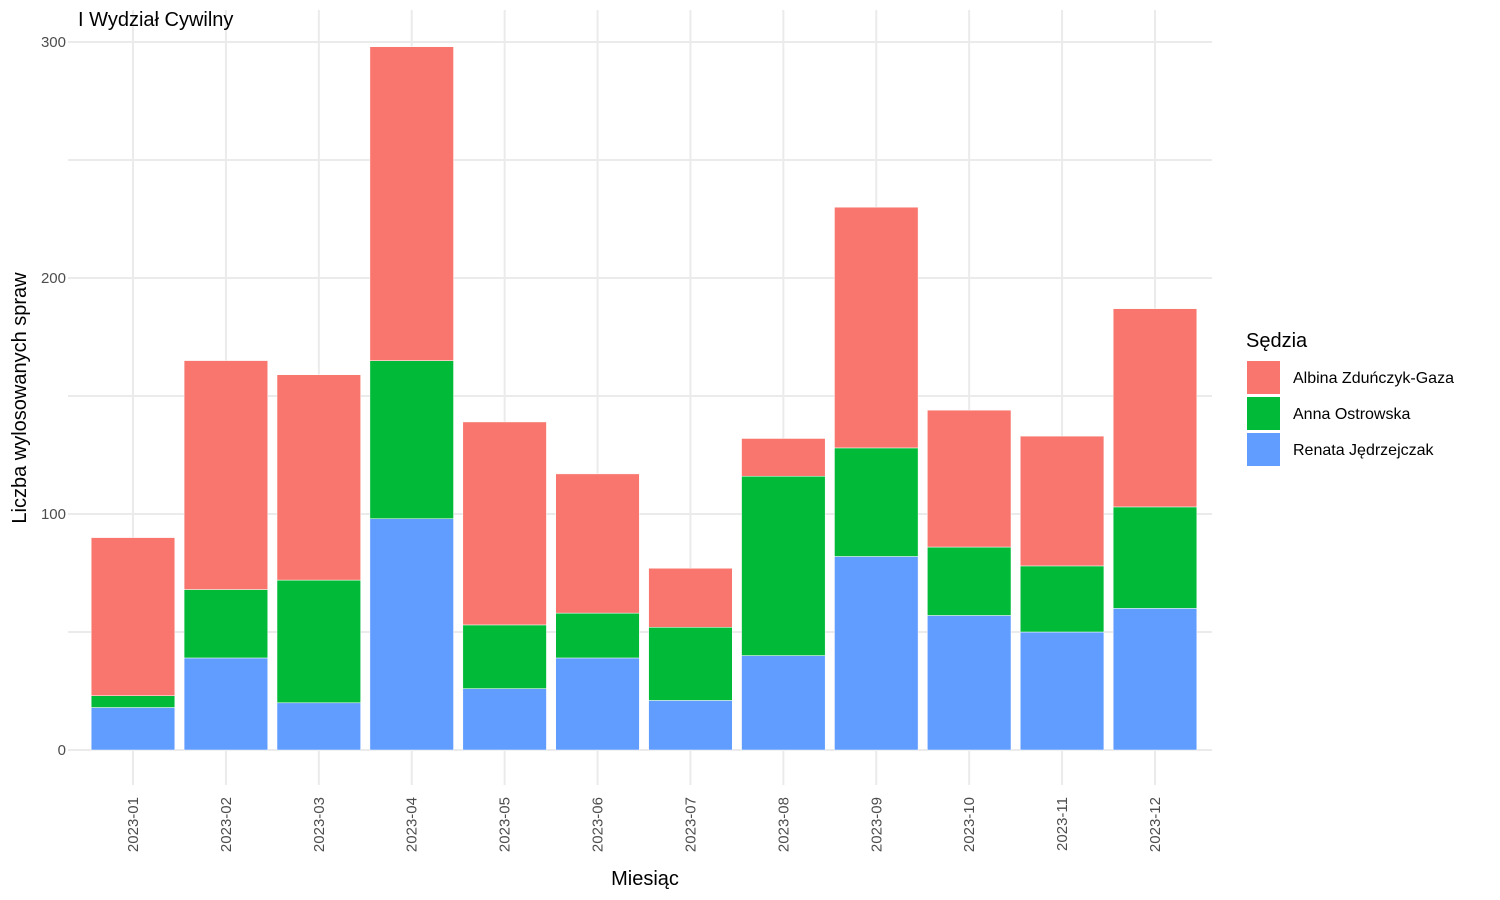 The image size is (1500, 900). What do you see at coordinates (876, 653) in the screenshot?
I see `bar-2023-09-renata-jędrzejczak` at bounding box center [876, 653].